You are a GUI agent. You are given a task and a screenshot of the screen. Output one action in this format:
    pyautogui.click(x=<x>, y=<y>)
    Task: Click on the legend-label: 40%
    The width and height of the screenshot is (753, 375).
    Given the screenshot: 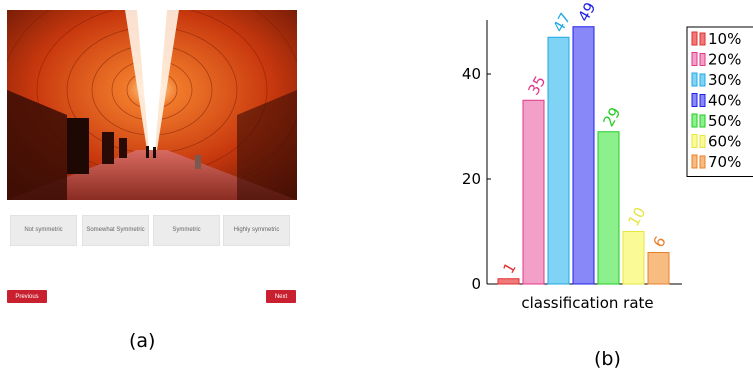 What is the action you would take?
    pyautogui.click(x=724, y=101)
    